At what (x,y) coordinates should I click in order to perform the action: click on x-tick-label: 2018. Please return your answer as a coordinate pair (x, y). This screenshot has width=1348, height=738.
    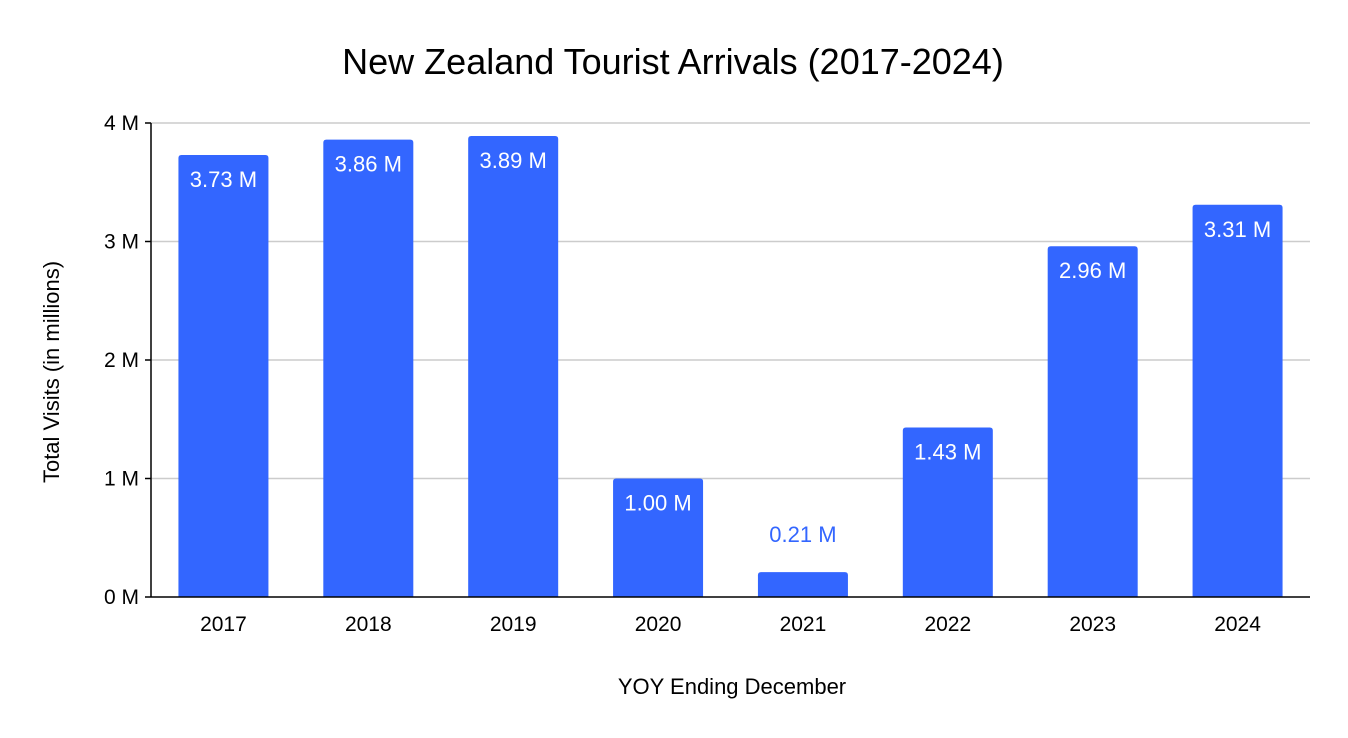
    Looking at the image, I should click on (368, 624).